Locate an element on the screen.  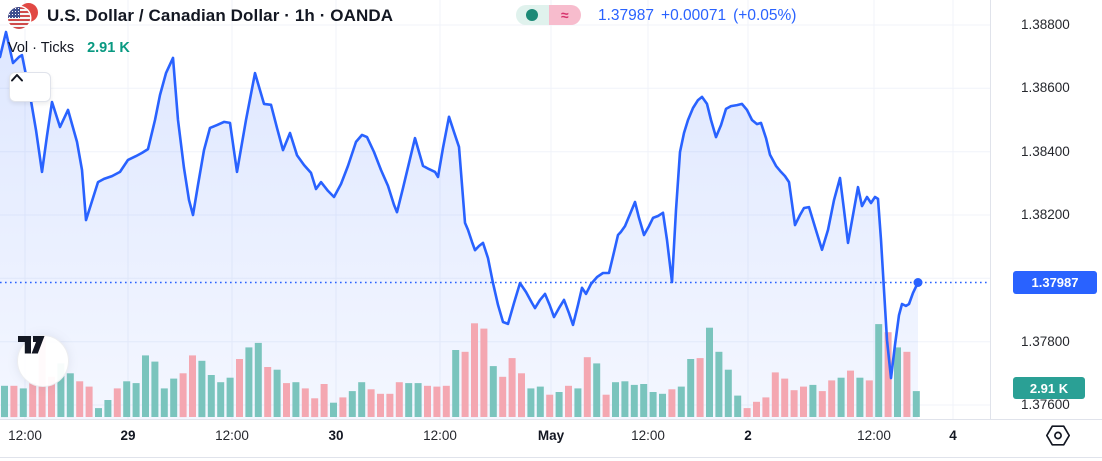
window-bottom-edge is located at coordinates (551, 457).